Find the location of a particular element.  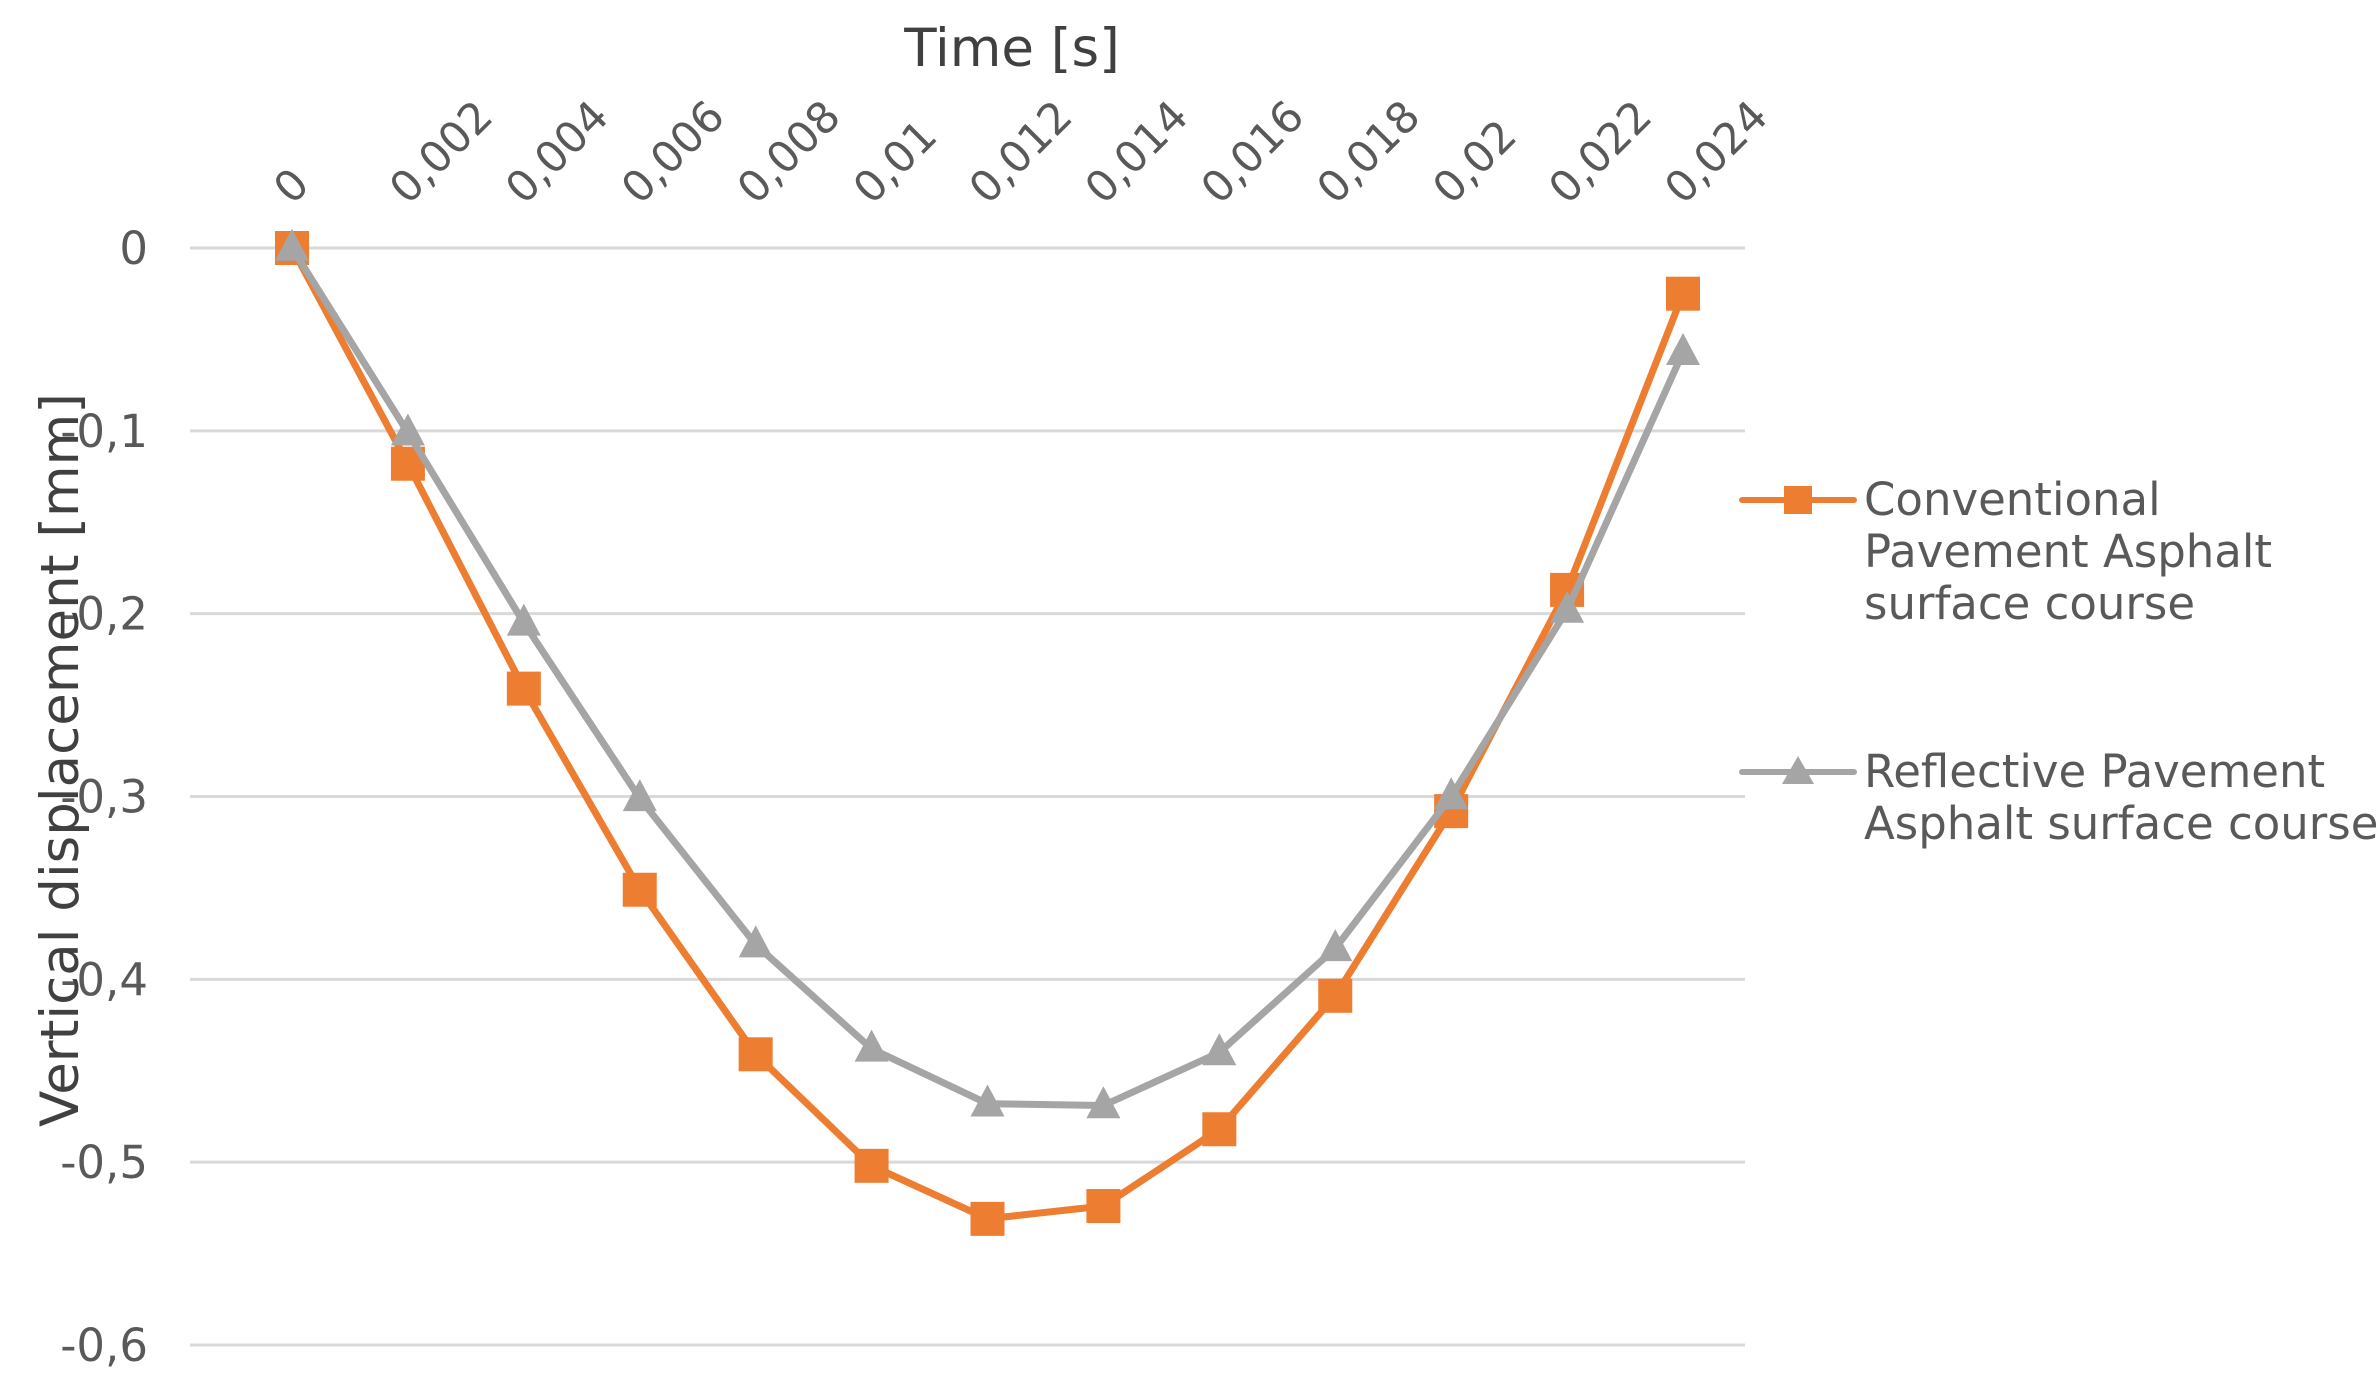

legend-marker-square is located at coordinates (1798, 500).